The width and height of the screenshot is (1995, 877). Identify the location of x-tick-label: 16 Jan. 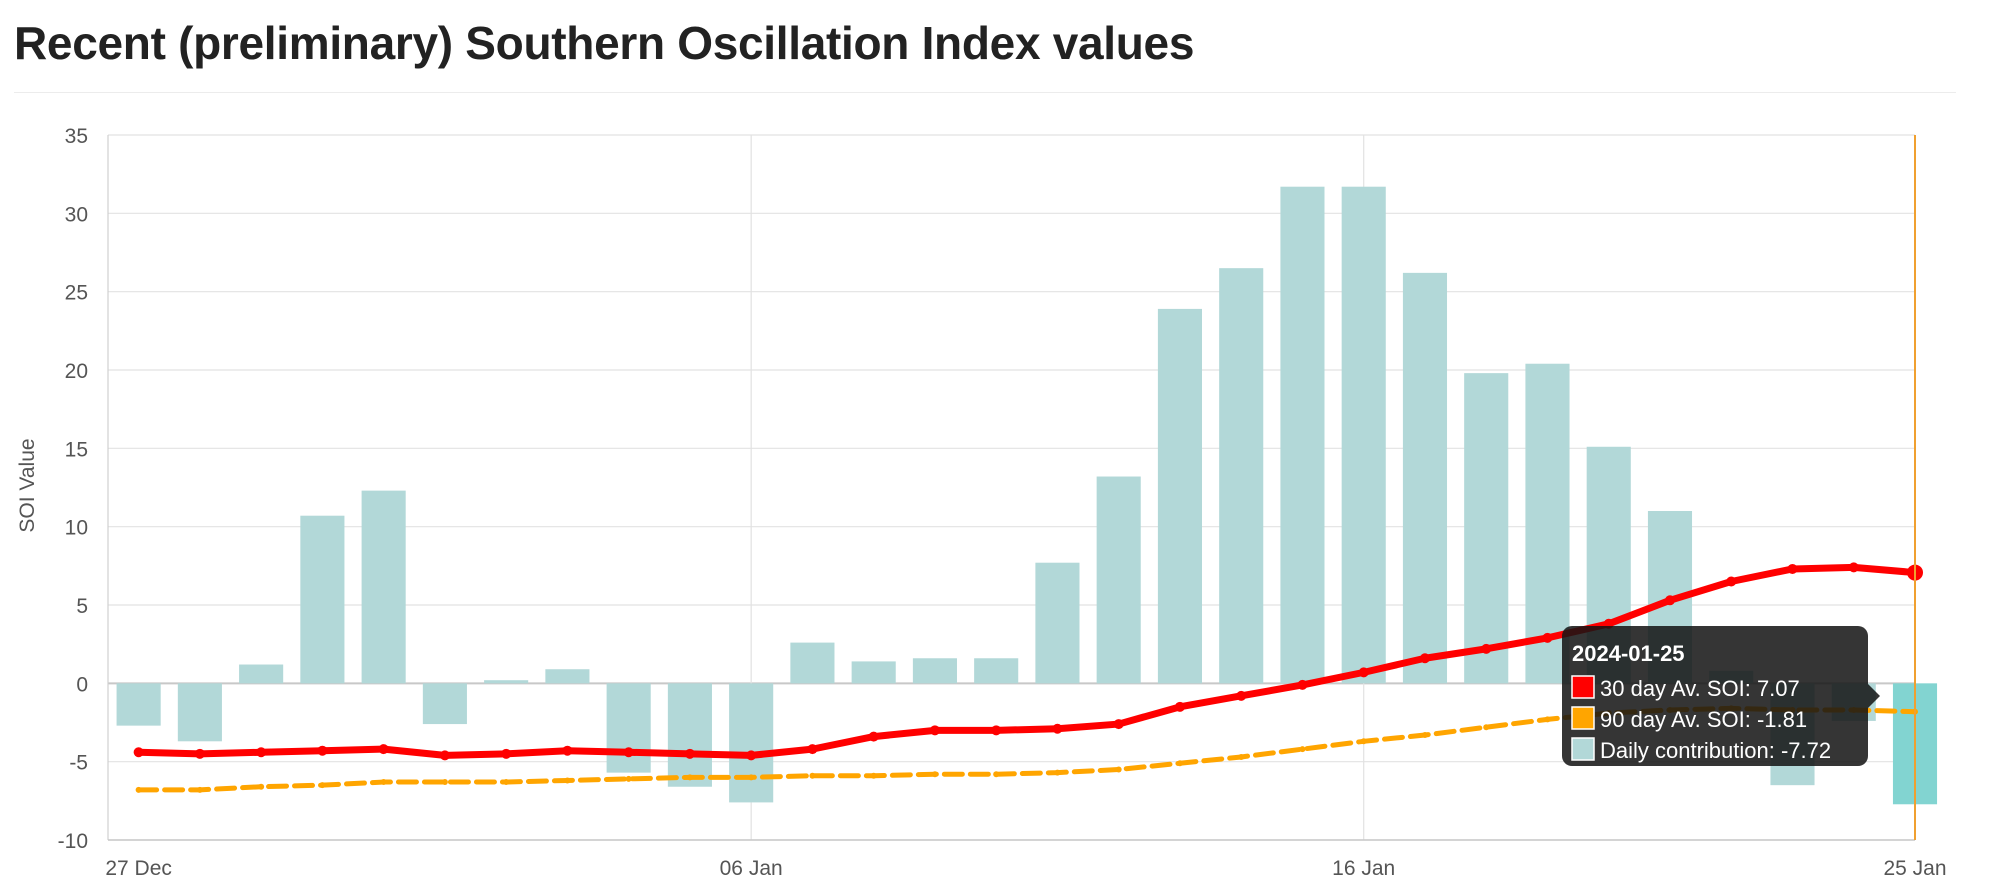
(1363, 867).